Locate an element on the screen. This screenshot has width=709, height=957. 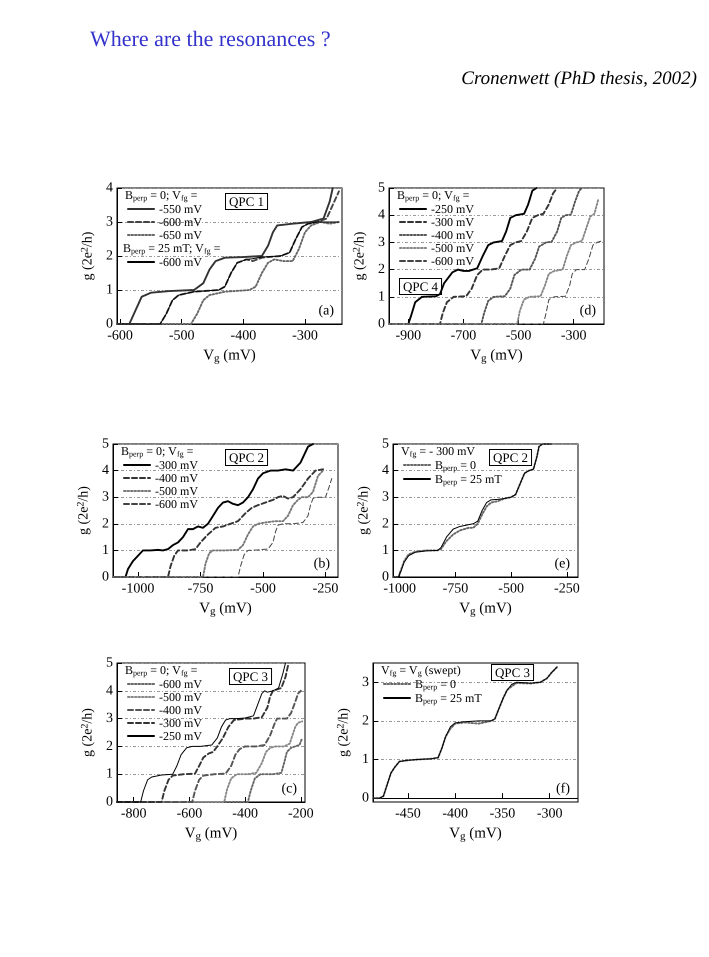
annotation: (d) is located at coordinates (588, 311).